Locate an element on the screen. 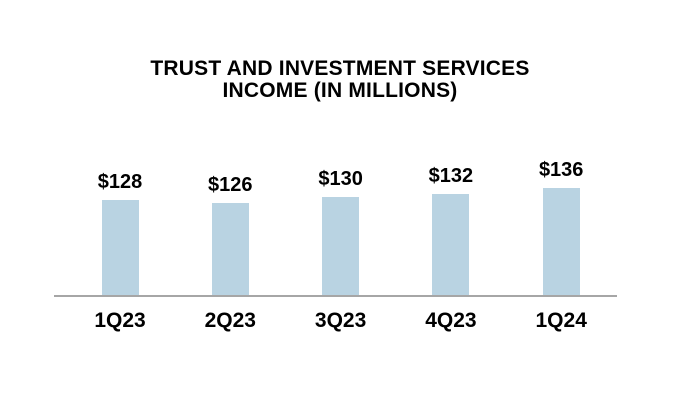 This screenshot has height=400, width=680. bar-group-1q24: $136 1Q24 is located at coordinates (561, 245).